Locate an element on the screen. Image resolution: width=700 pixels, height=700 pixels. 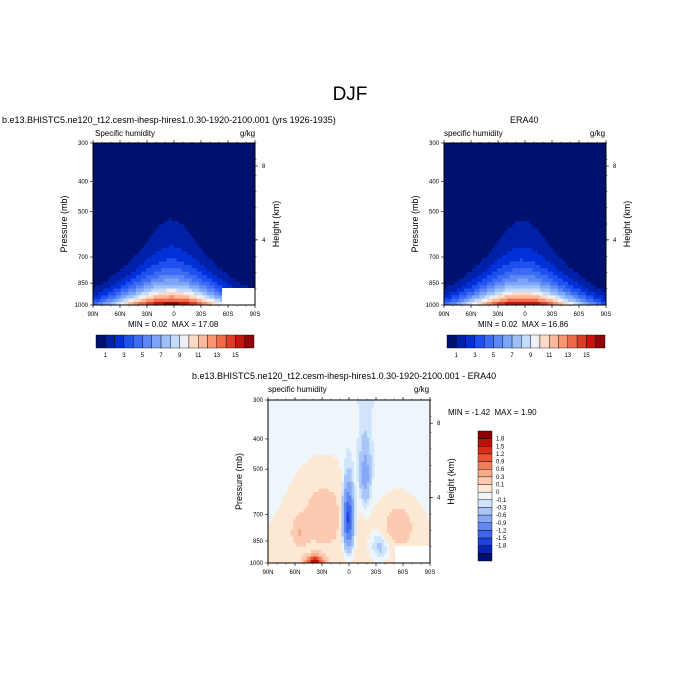
panel-1-missing-region is located at coordinates (238, 296).